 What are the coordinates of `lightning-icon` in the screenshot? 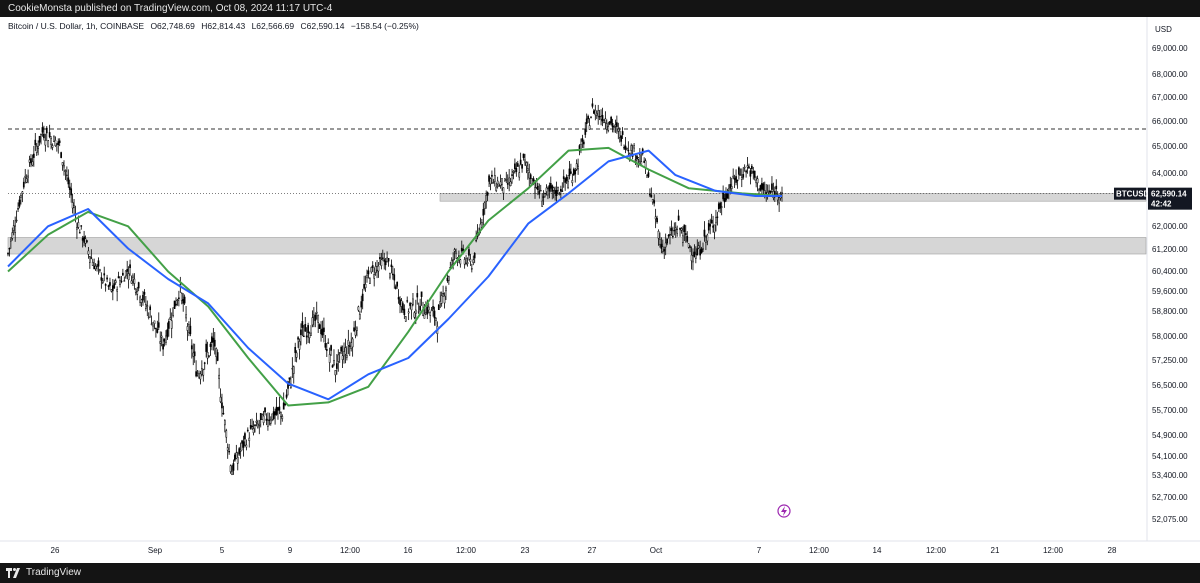 It's located at (784, 511).